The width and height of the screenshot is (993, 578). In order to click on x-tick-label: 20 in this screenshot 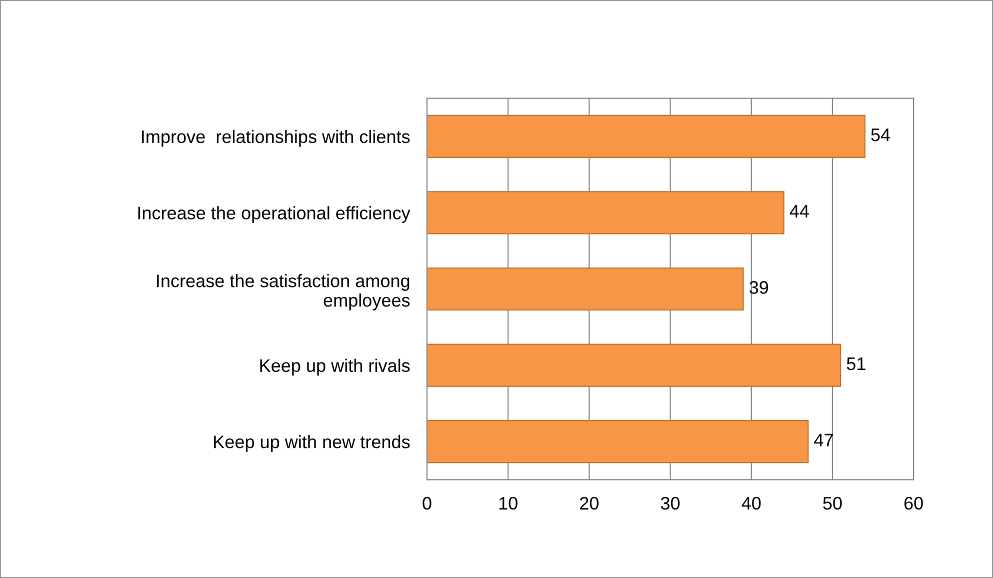, I will do `click(589, 503)`.